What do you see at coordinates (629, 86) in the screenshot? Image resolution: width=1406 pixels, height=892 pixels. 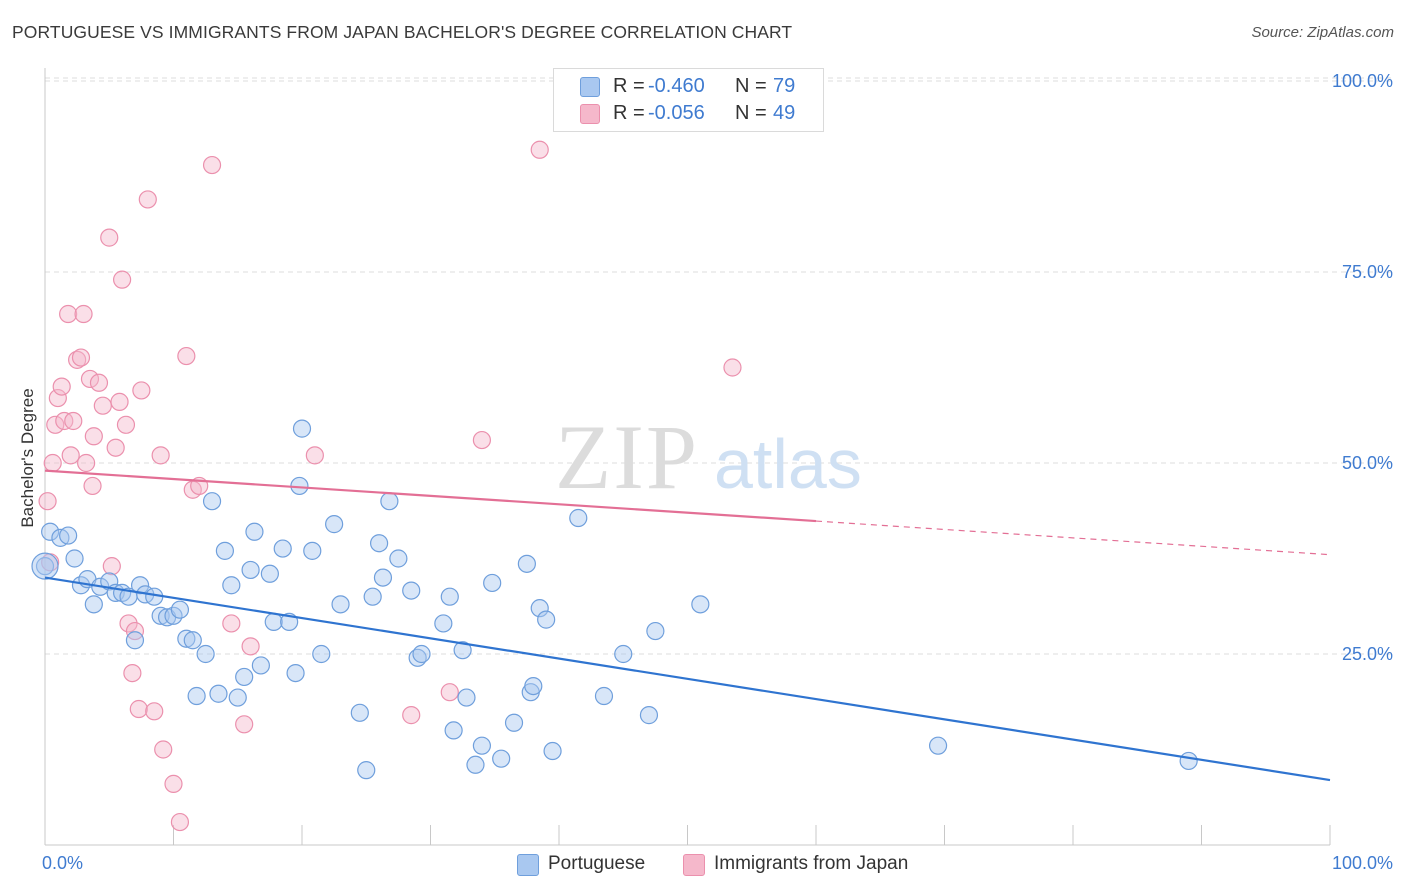 I see `legend-r-label: R =` at bounding box center [629, 86].